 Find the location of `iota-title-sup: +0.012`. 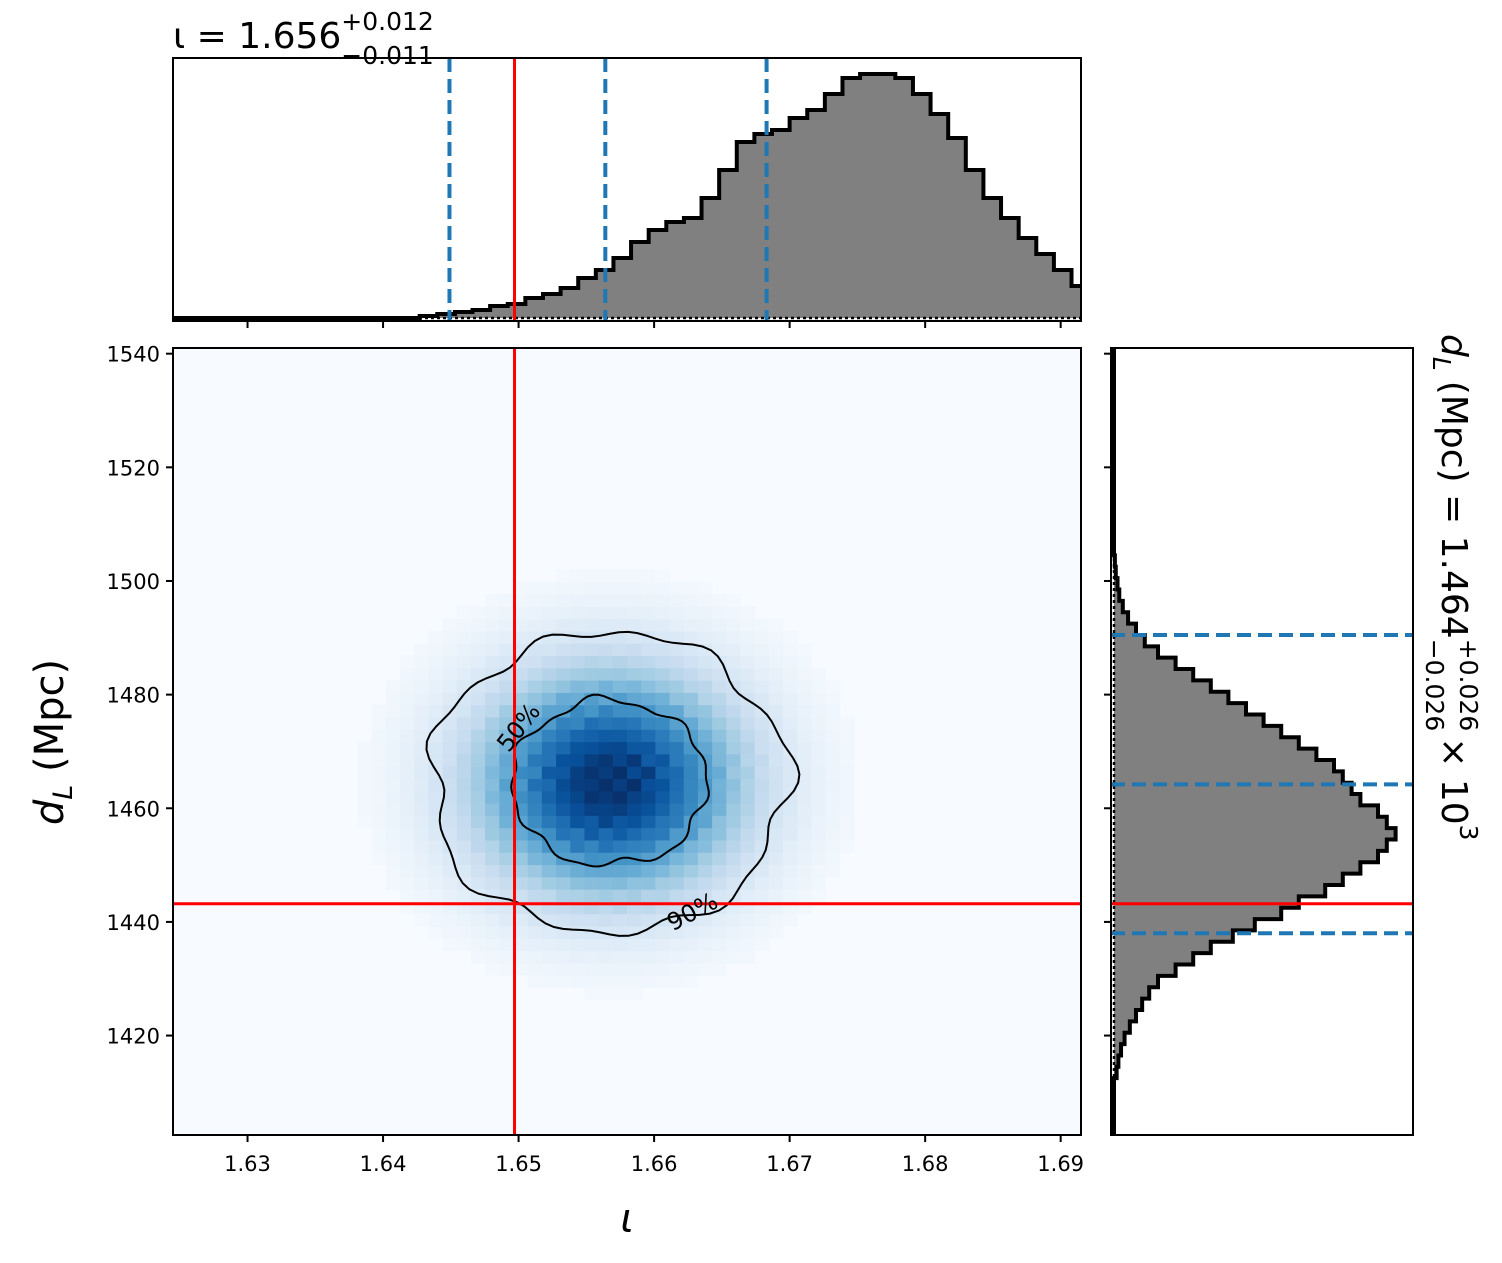

iota-title-sup: +0.012 is located at coordinates (387, 21).